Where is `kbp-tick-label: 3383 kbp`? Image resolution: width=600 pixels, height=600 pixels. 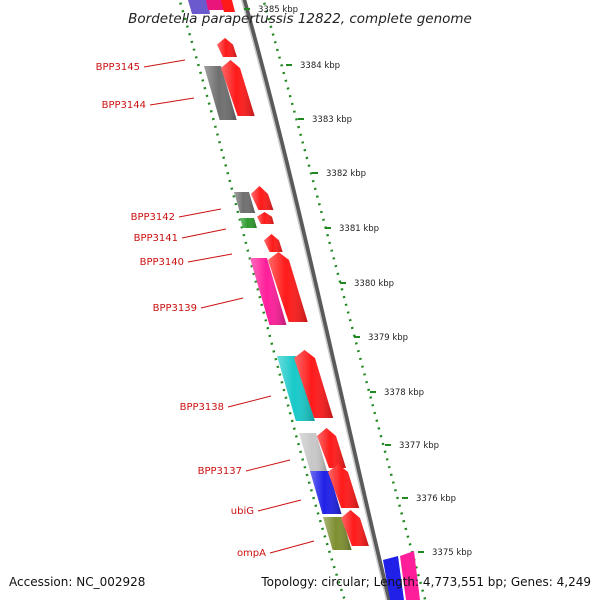
kbp-tick-label: 3383 kbp is located at coordinates (332, 120).